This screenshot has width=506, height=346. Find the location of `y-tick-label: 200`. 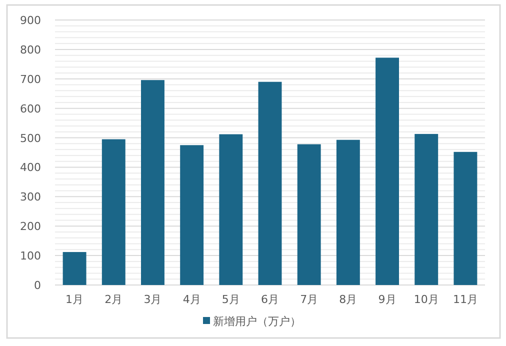

y-tick-label: 200 is located at coordinates (30, 227).